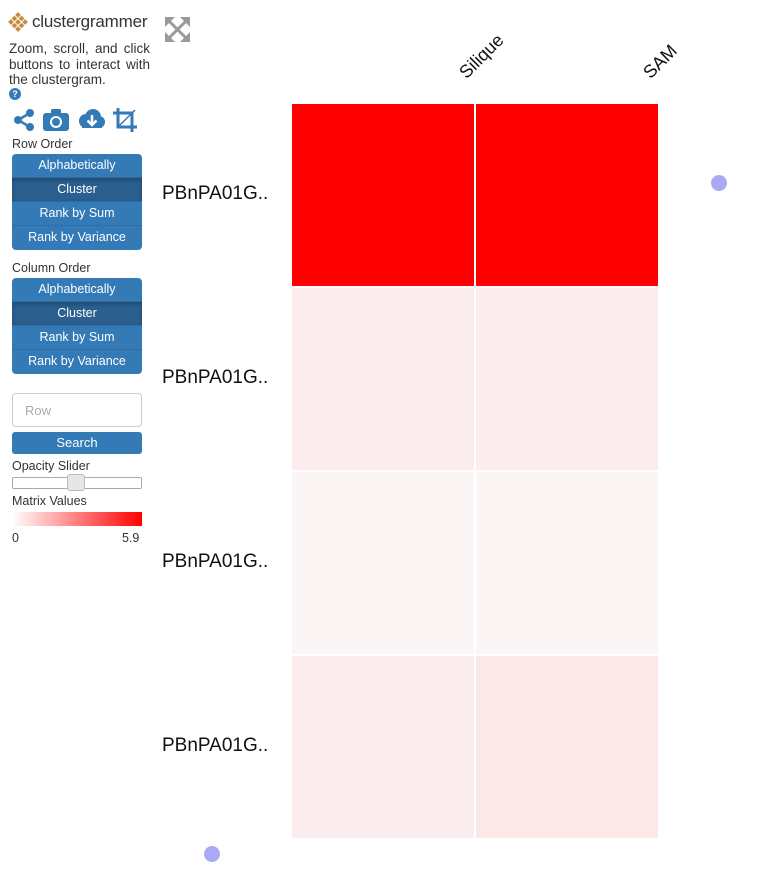  I want to click on share-icon, so click(24, 120).